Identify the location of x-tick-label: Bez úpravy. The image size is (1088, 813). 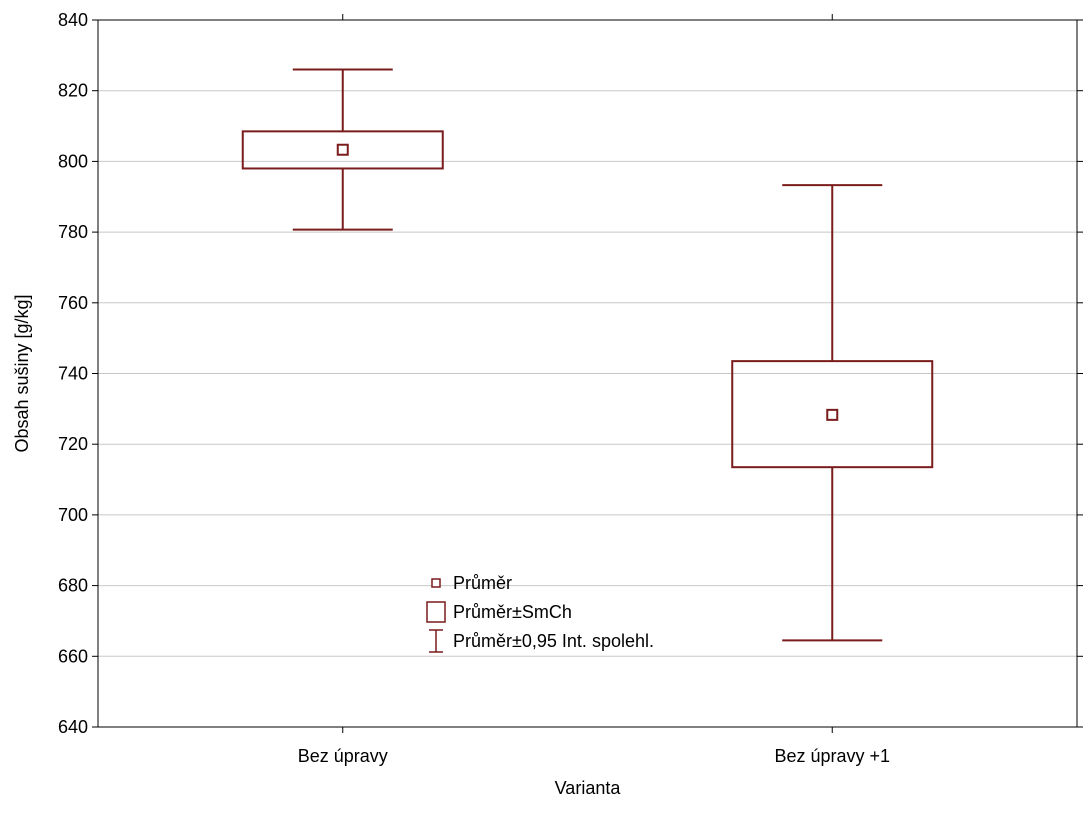
(343, 756).